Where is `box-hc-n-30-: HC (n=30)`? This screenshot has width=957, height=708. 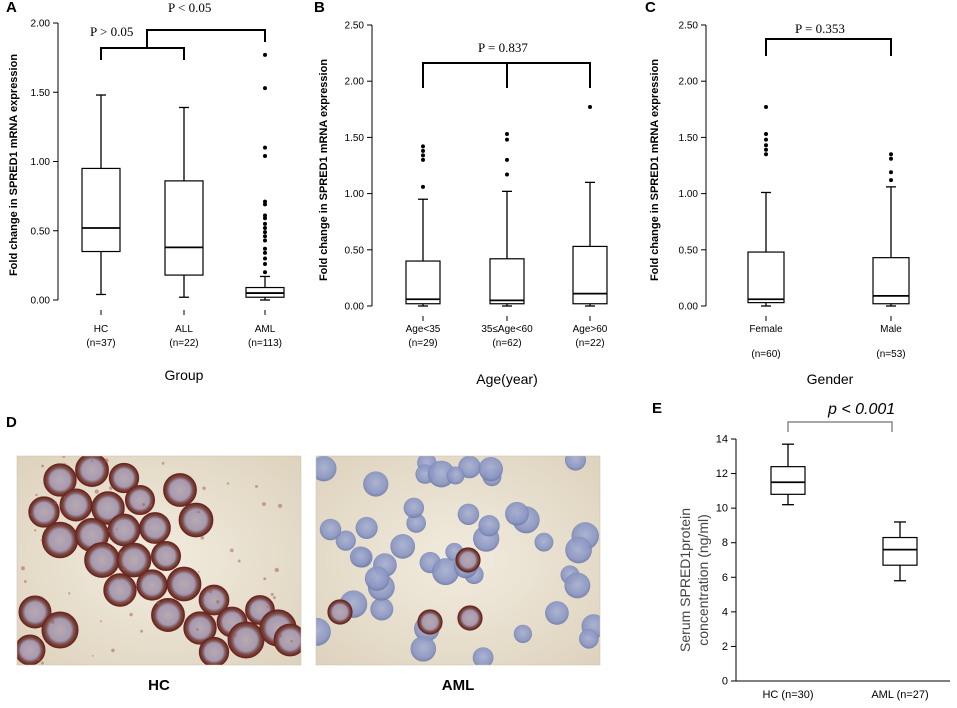 box-hc-n-30-: HC (n=30) is located at coordinates (788, 572).